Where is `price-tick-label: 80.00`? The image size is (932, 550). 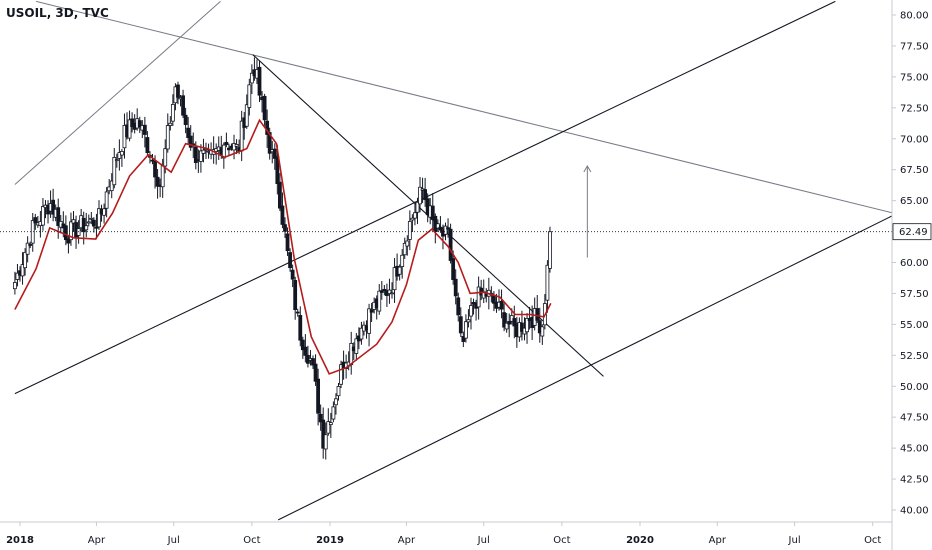
price-tick-label: 80.00 is located at coordinates (914, 16).